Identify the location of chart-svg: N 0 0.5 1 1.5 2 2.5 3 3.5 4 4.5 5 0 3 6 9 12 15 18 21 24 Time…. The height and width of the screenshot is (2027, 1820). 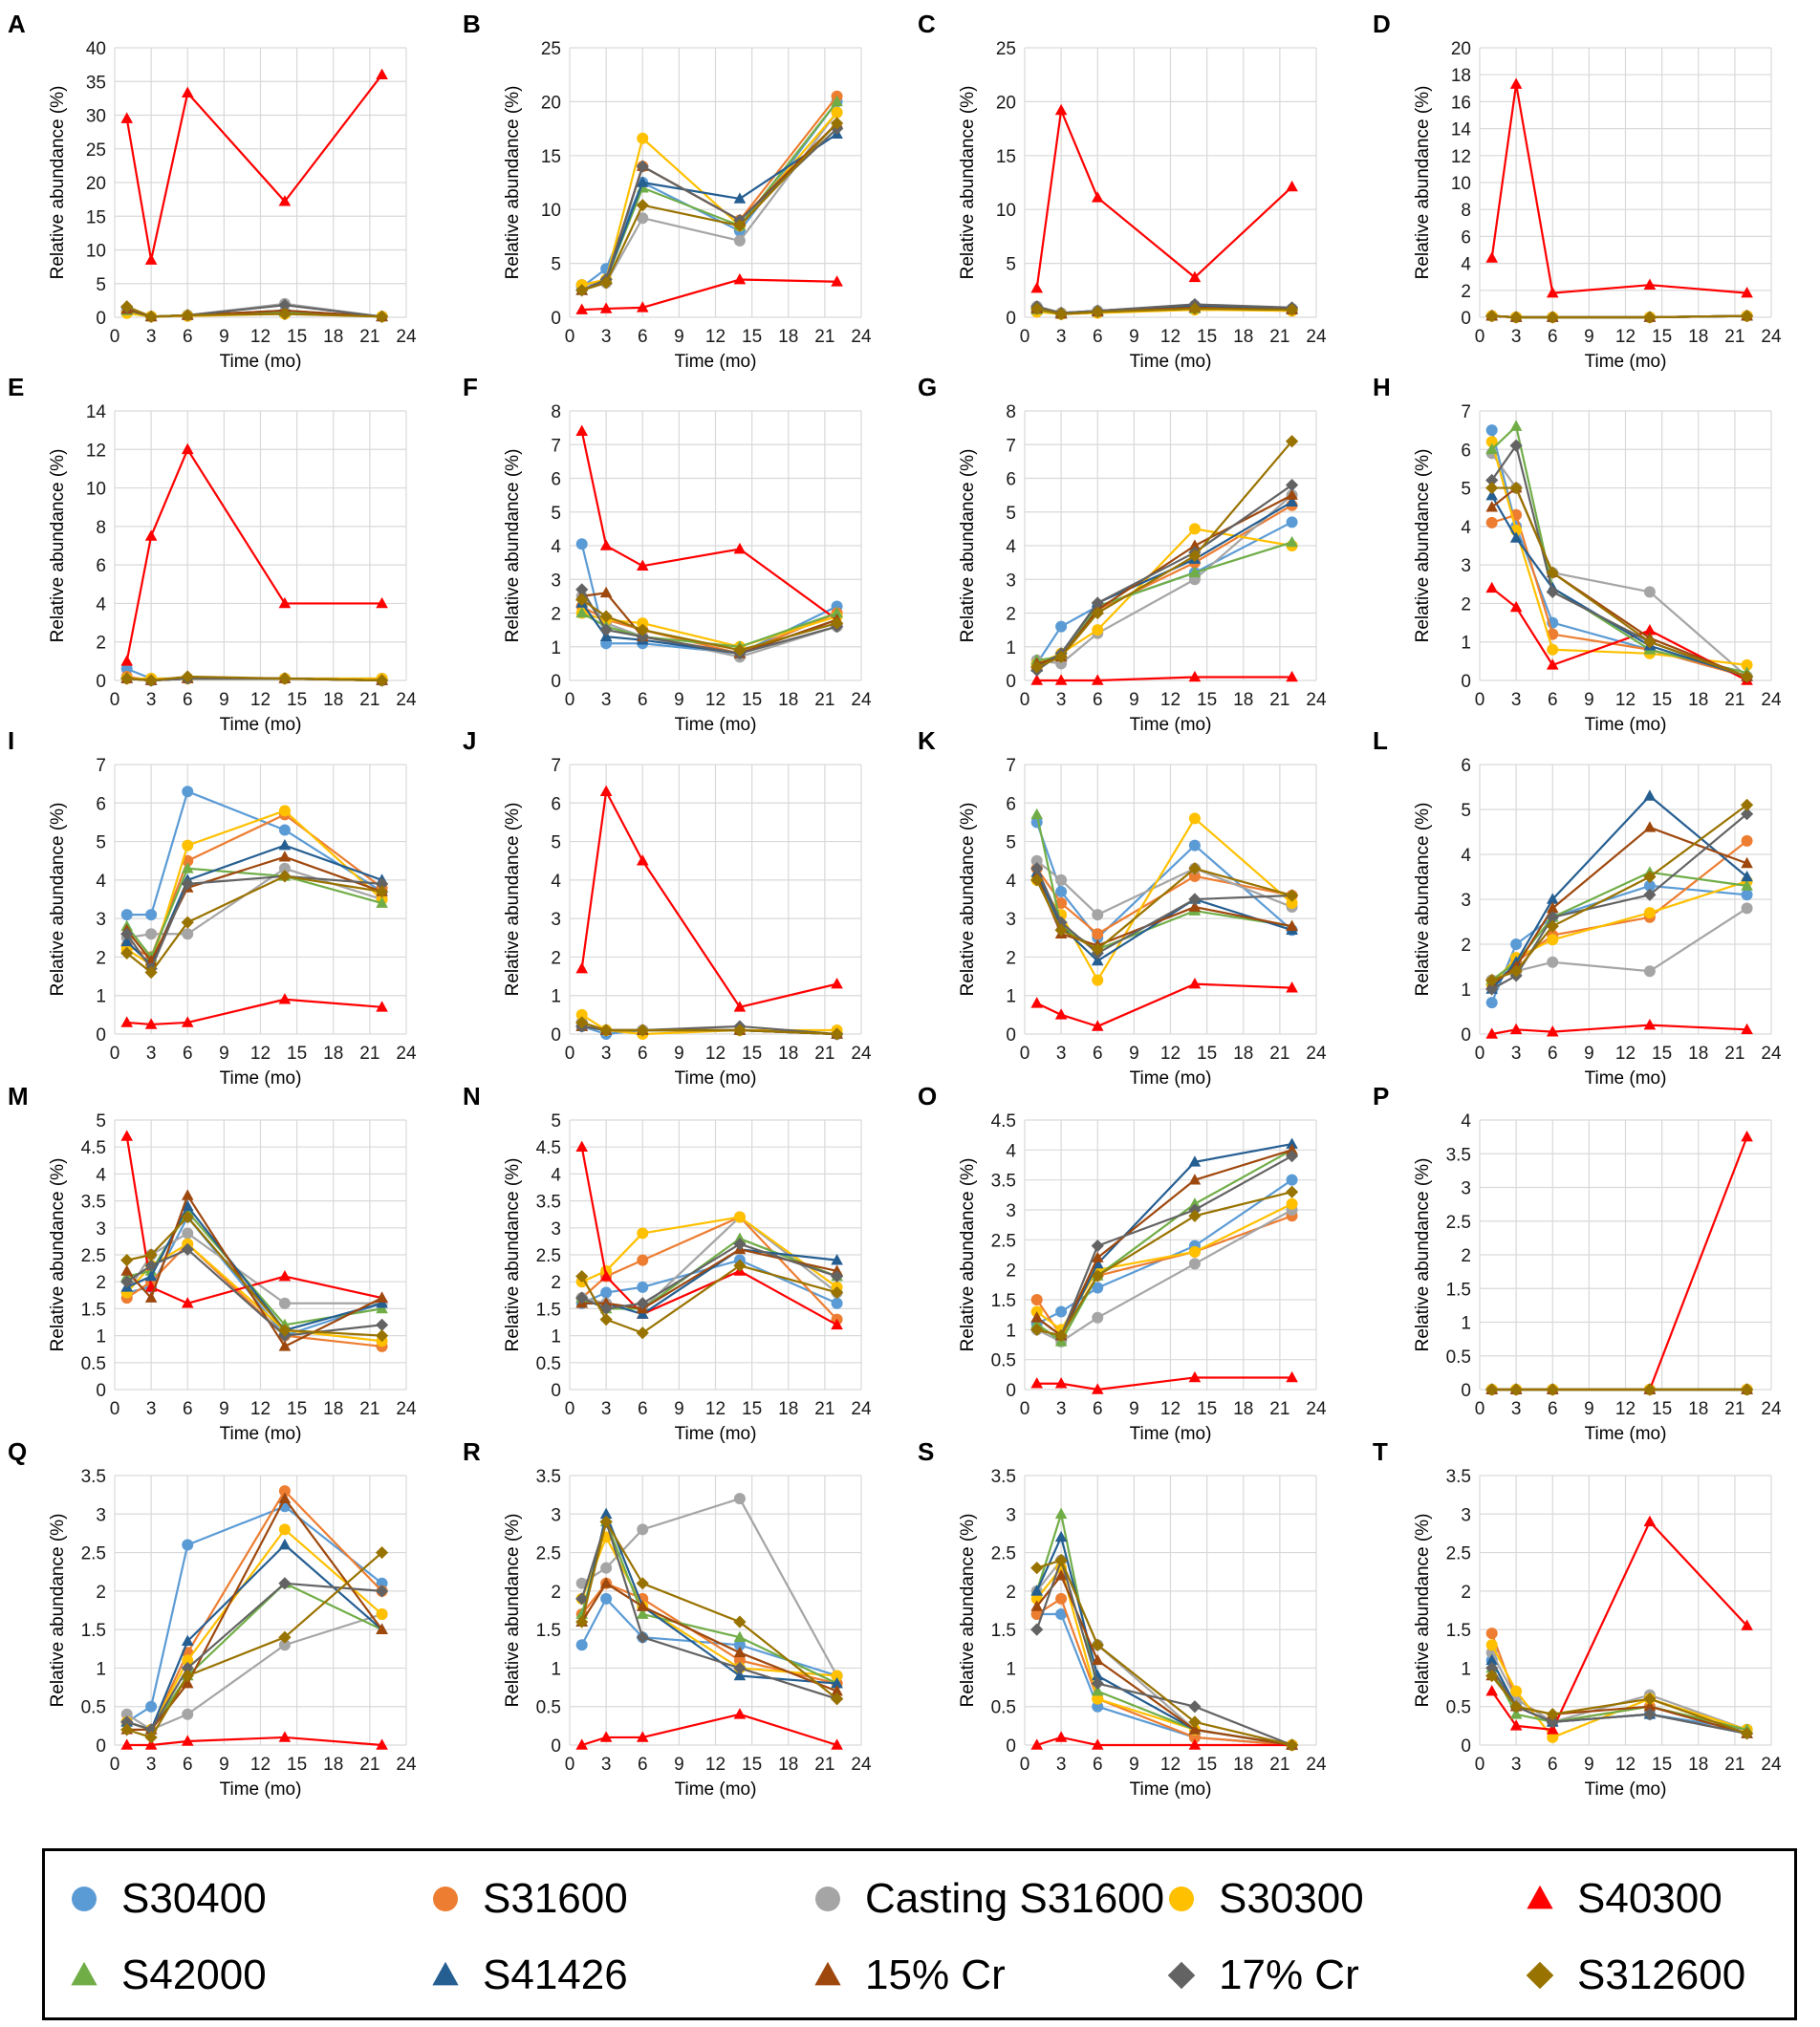
(668, 1263).